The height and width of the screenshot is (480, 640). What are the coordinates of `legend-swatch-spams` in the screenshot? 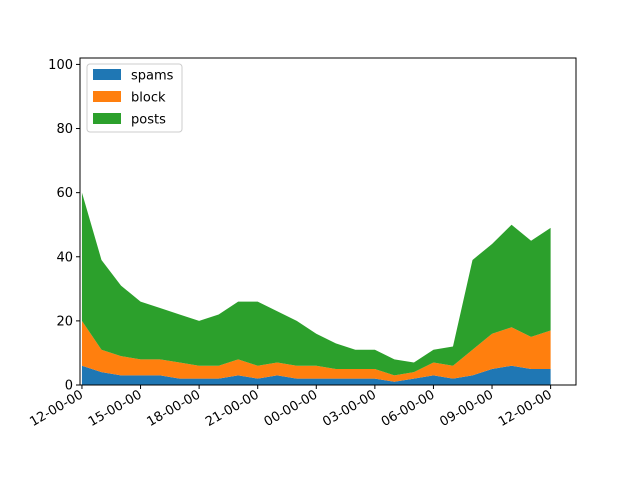 It's located at (107, 74).